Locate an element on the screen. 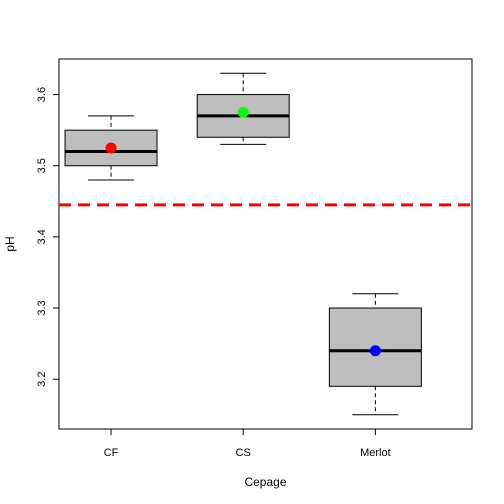  y-tick-label: 3.6 is located at coordinates (42, 94).